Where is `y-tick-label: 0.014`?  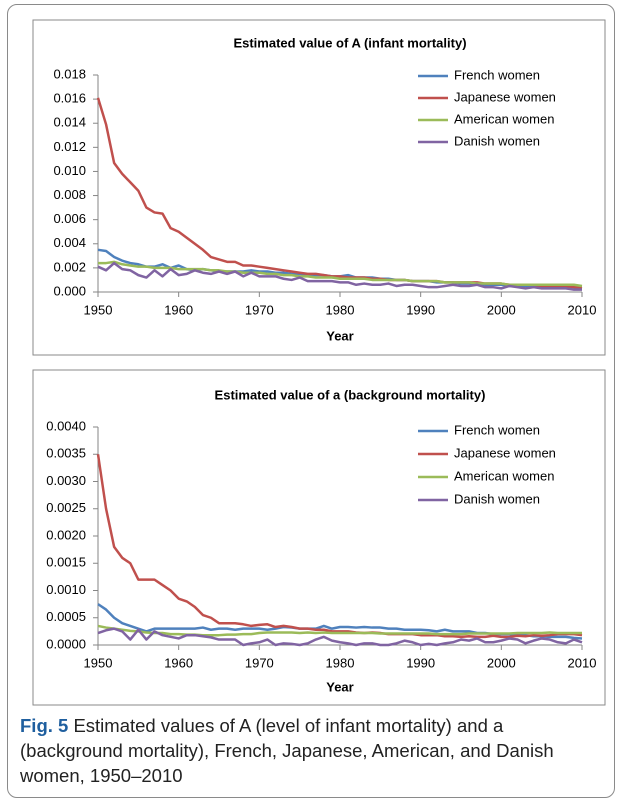
y-tick-label: 0.014 is located at coordinates (69, 122).